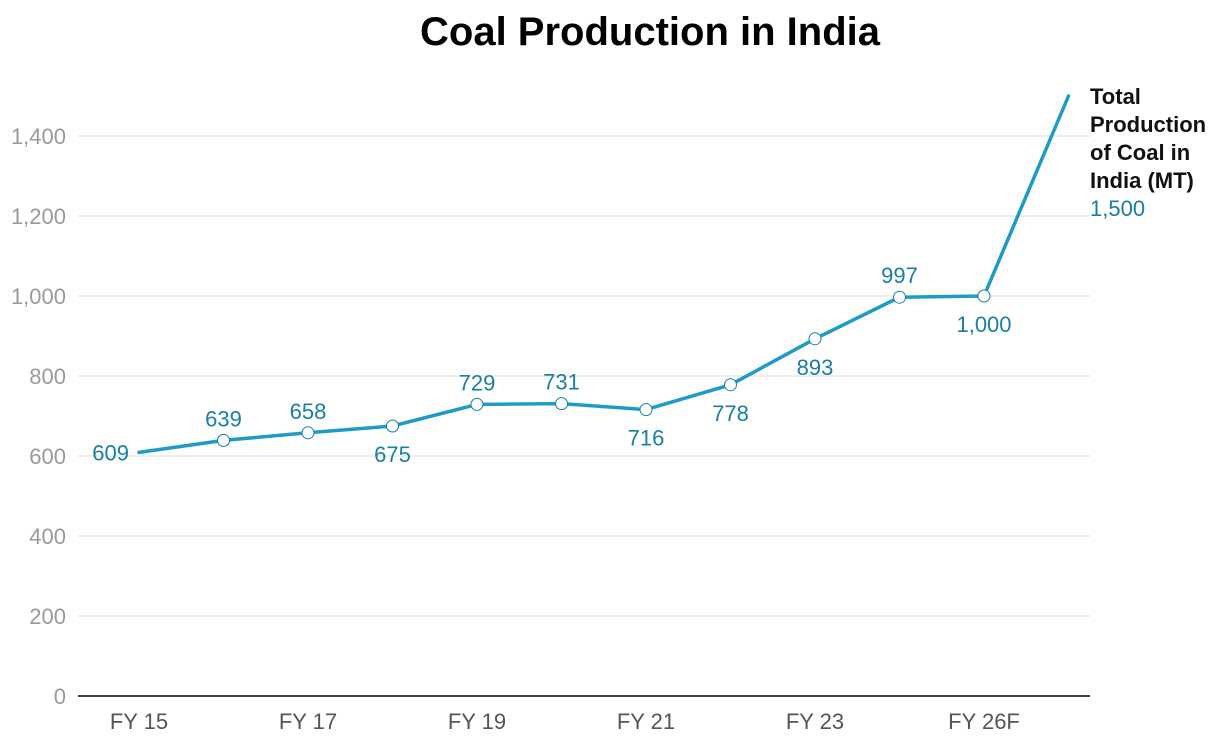 Image resolution: width=1216 pixels, height=748 pixels. Describe the element at coordinates (60, 696) in the screenshot. I see `y-tick-label: 0` at that location.